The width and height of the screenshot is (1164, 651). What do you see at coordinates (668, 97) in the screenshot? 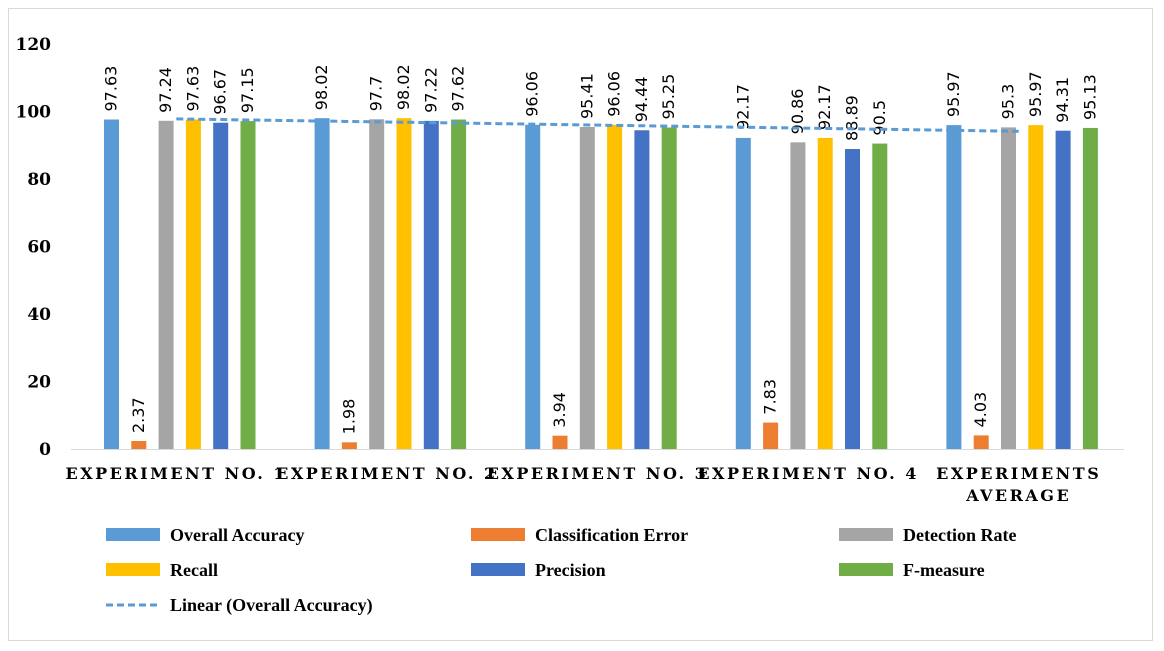
I see `data-label: 95.25` at bounding box center [668, 97].